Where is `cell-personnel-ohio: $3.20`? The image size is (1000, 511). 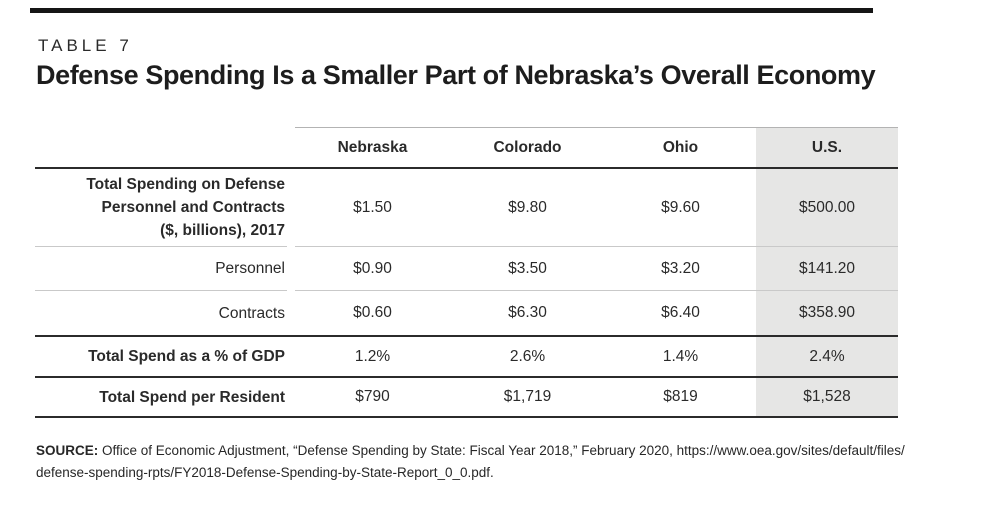
cell-personnel-ohio: $3.20 is located at coordinates (680, 269).